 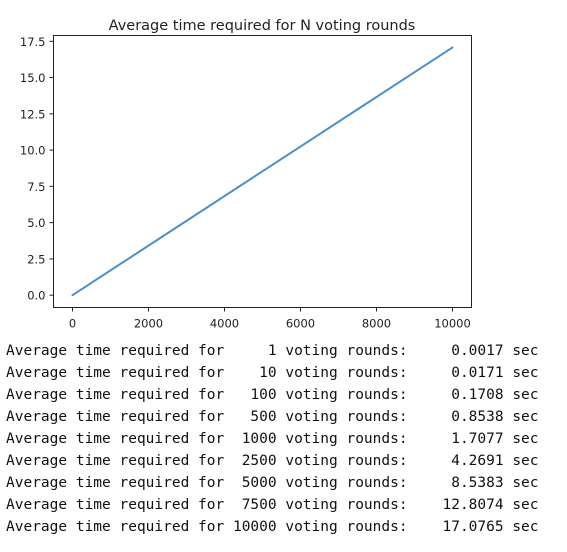 I want to click on y-tick-label: 10.0, so click(x=33, y=151).